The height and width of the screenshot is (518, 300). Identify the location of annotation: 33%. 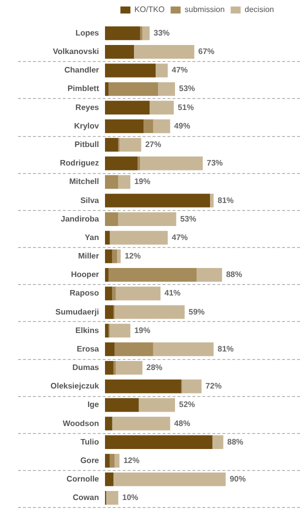
(162, 33).